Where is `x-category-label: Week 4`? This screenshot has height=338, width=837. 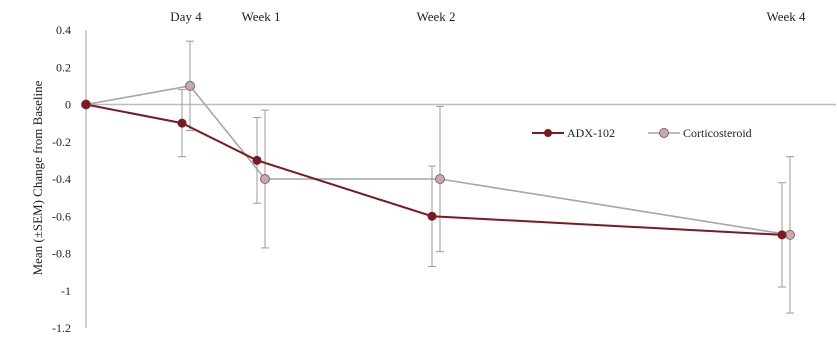 x-category-label: Week 4 is located at coordinates (786, 16).